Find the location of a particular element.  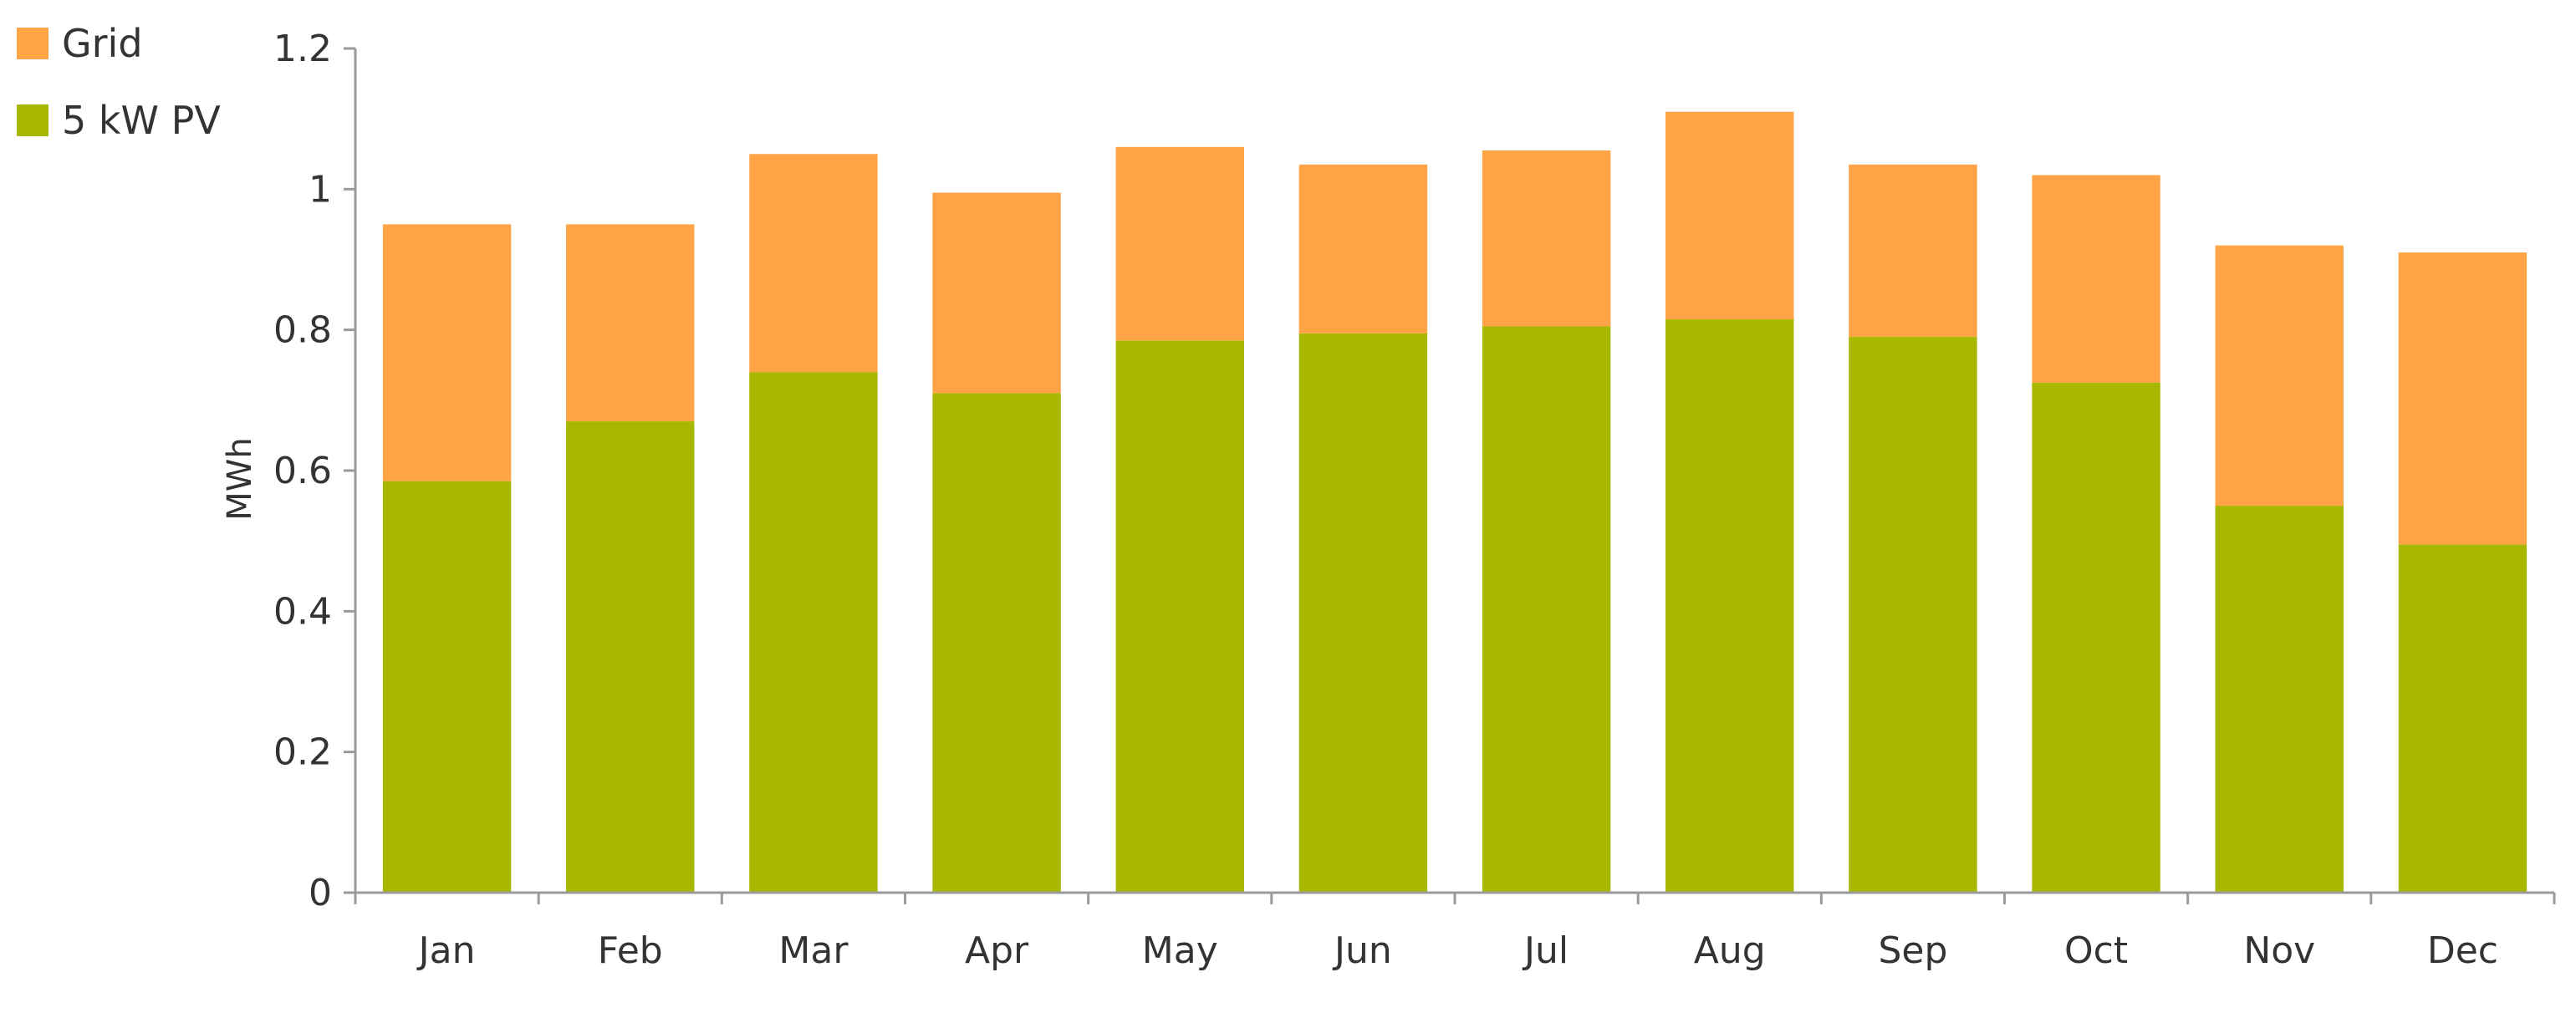

bar-pv-nov is located at coordinates (2279, 699).